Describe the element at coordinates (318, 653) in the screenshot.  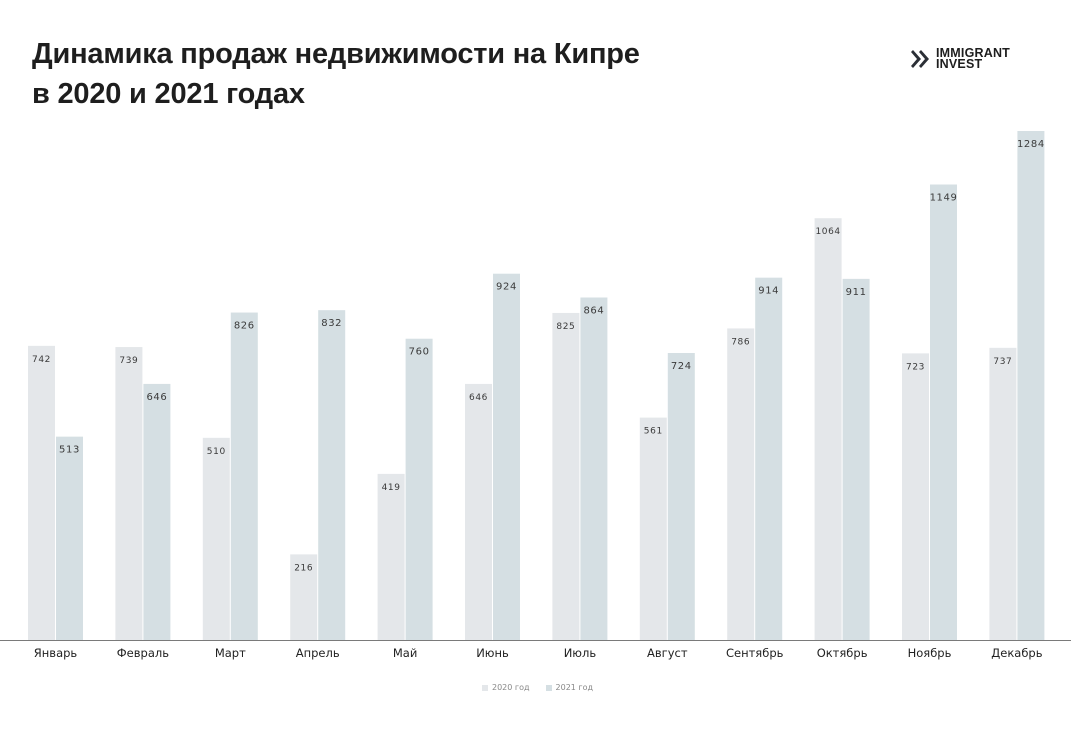
I see `category-label-4: Апрель` at that location.